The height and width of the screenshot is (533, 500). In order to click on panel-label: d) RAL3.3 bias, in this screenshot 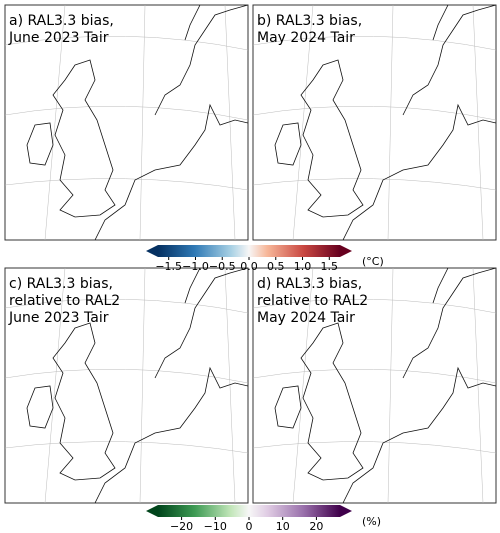, I will do `click(309, 284)`.